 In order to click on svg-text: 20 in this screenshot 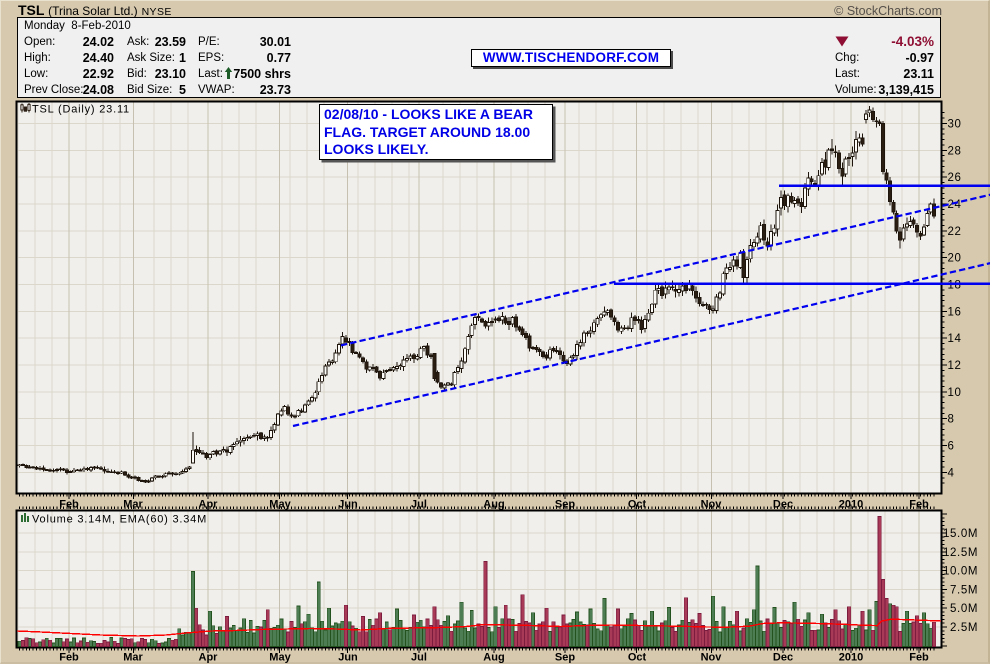, I will do `click(955, 259)`.